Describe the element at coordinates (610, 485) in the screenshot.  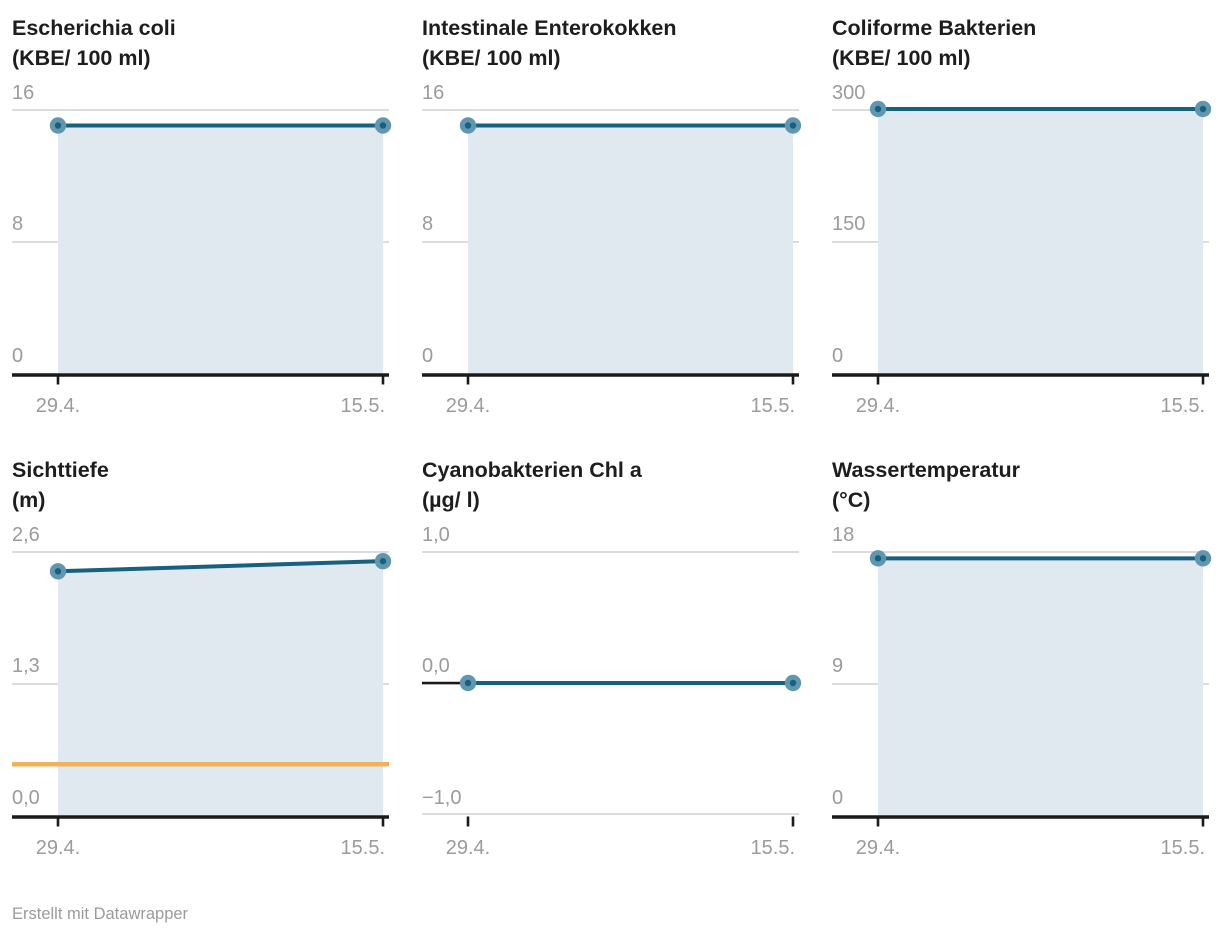
I see `chart-title: Cyanobakterien Chl a (µg/ l)` at that location.